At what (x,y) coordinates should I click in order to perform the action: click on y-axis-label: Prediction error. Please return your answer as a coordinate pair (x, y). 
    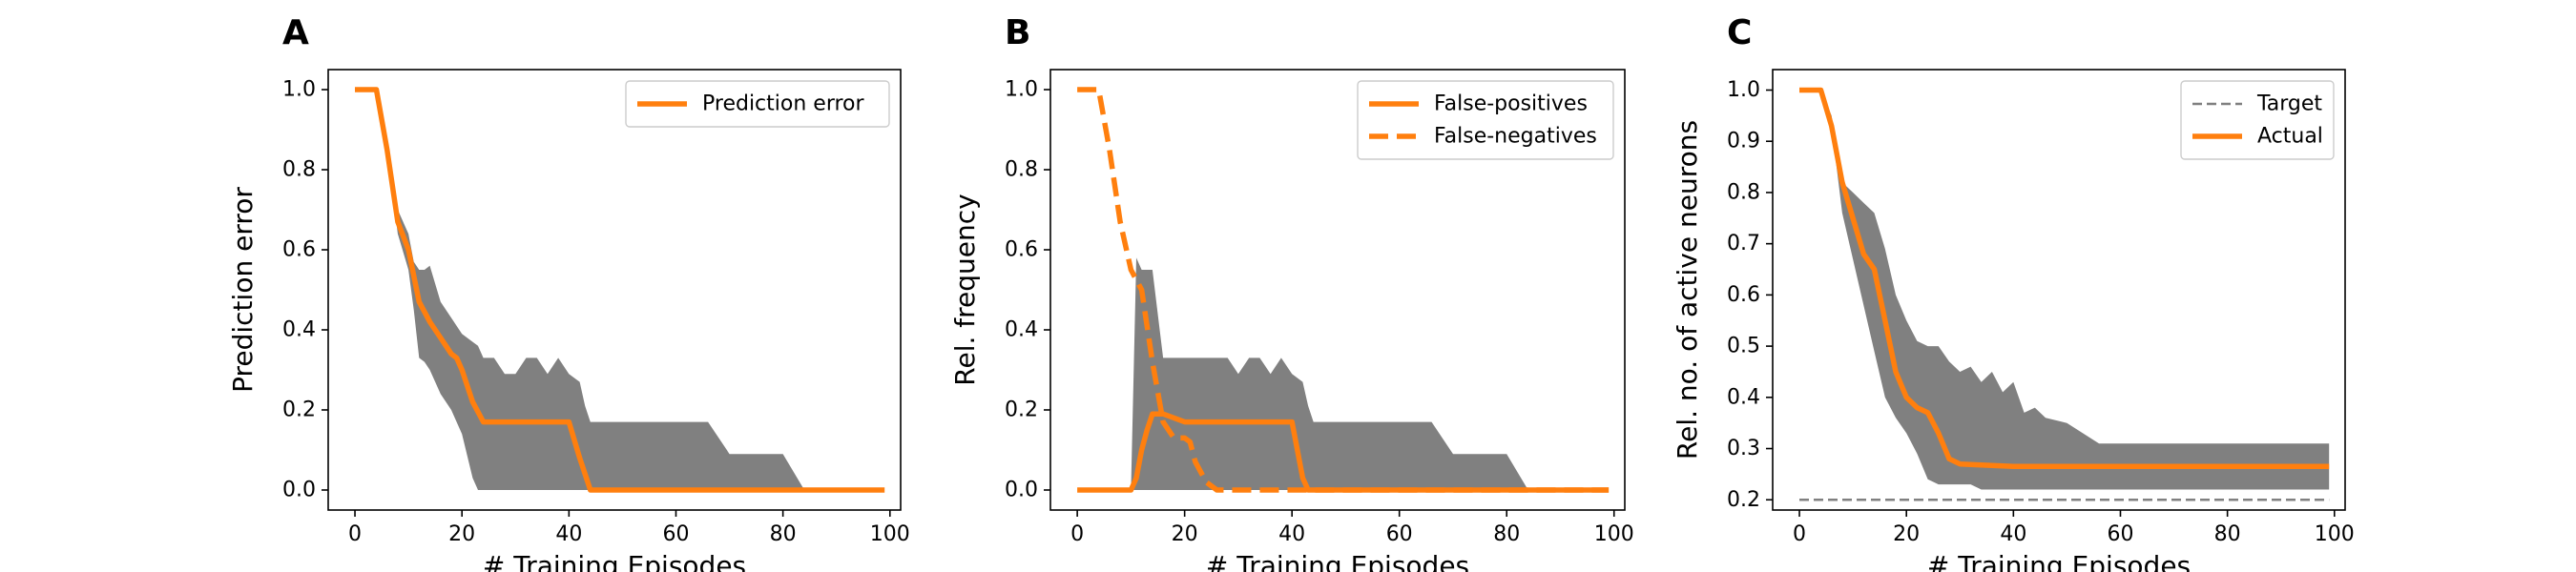
    Looking at the image, I should click on (243, 290).